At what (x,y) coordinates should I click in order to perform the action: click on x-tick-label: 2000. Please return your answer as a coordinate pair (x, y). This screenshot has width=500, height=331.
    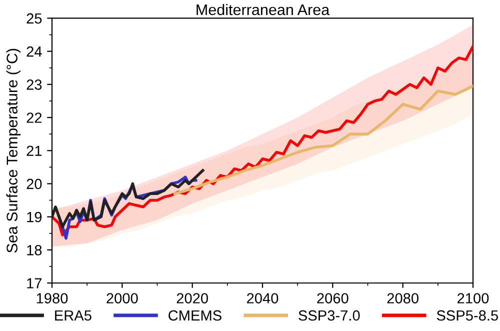
    Looking at the image, I should click on (122, 298).